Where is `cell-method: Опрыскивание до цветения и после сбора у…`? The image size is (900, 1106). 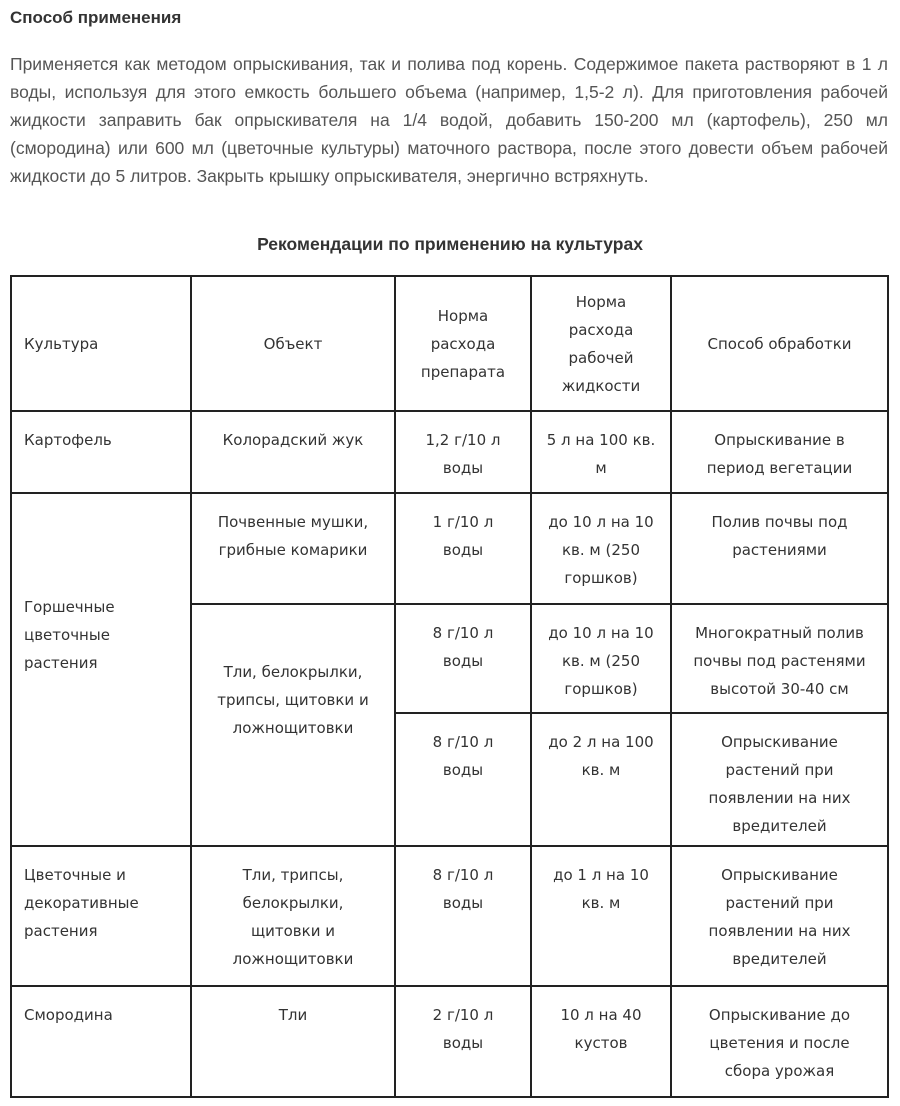 cell-method: Опрыскивание до цветения и после сбора у… is located at coordinates (779, 1041).